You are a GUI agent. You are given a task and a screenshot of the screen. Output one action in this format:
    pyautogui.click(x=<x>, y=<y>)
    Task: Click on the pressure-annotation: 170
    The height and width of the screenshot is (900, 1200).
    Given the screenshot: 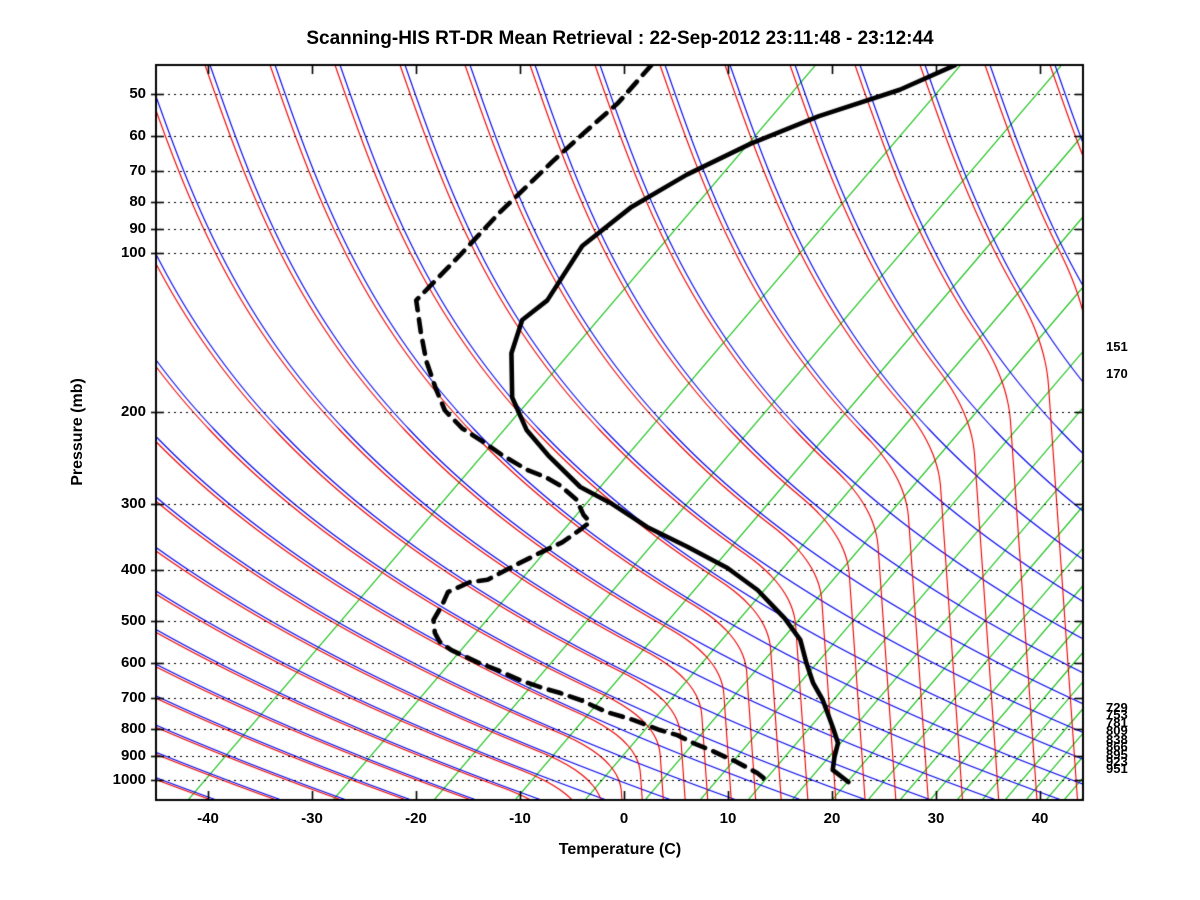 What is the action you would take?
    pyautogui.click(x=1117, y=374)
    